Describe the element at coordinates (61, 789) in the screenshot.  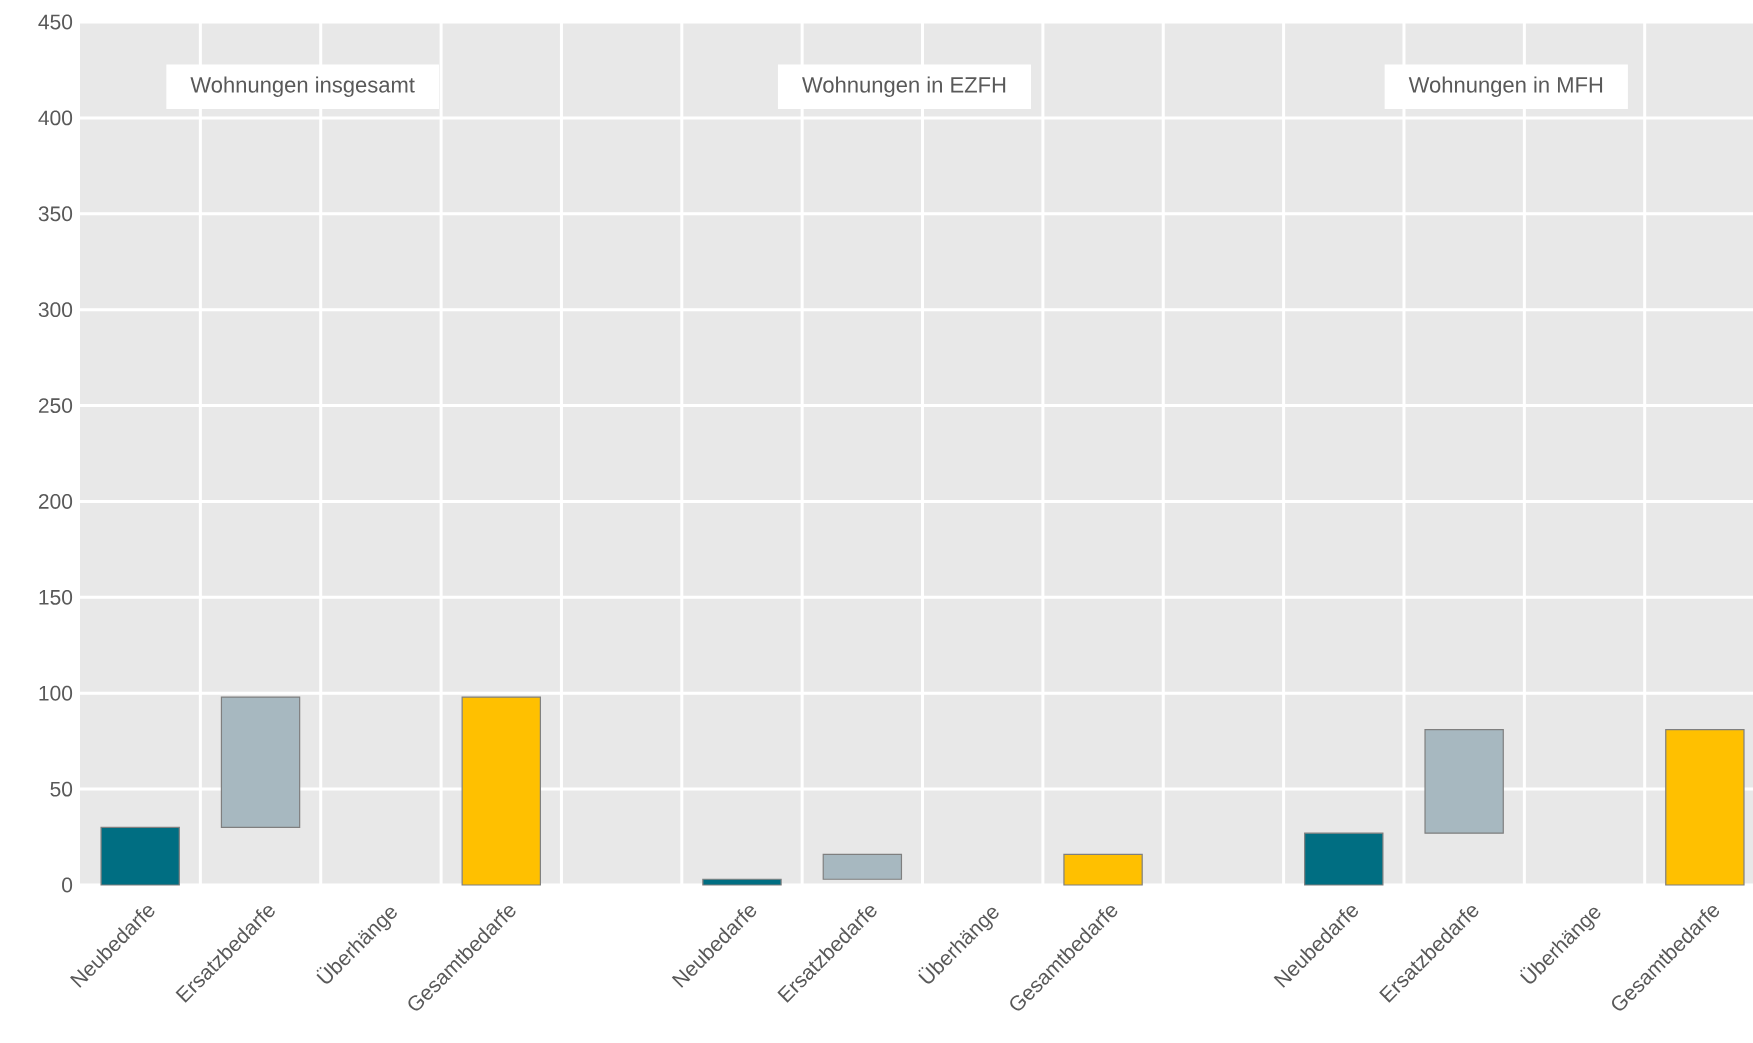
I see `y-tick-label: 50` at that location.